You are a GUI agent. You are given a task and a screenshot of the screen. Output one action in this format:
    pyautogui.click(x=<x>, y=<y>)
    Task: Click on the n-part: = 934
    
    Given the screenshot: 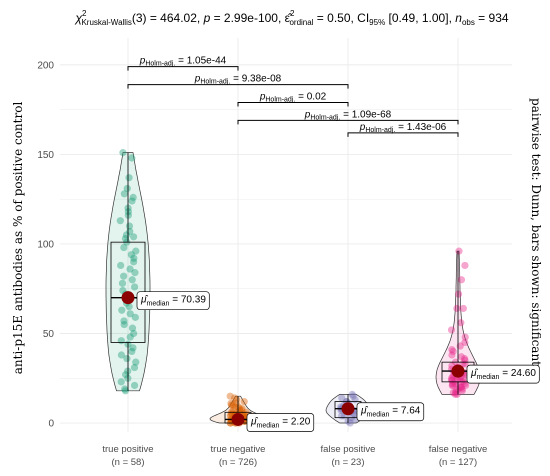 What is the action you would take?
    pyautogui.click(x=492, y=18)
    